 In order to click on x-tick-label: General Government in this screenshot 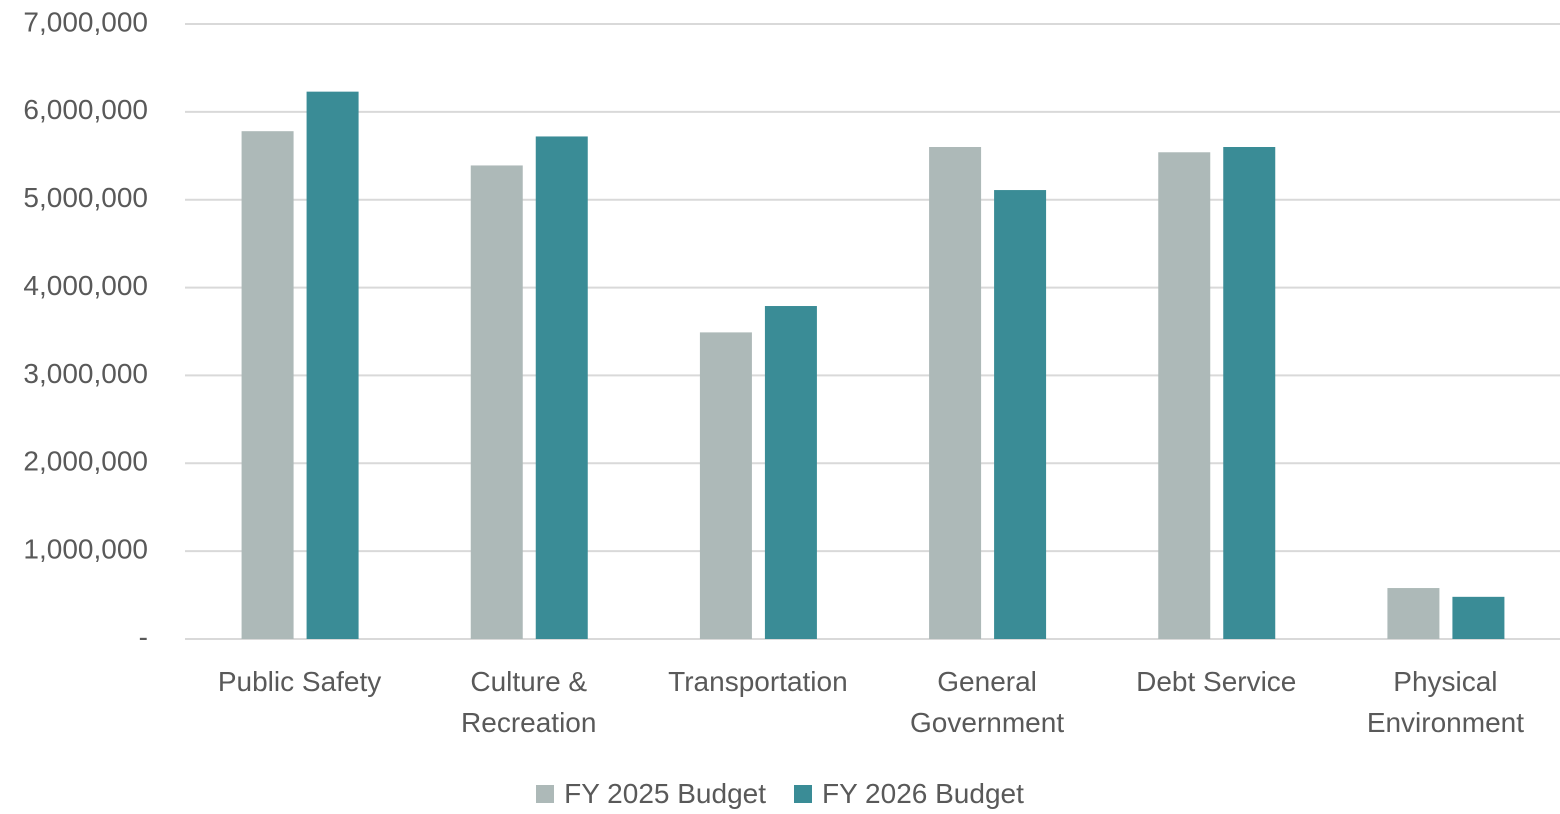, I will do `click(987, 702)`.